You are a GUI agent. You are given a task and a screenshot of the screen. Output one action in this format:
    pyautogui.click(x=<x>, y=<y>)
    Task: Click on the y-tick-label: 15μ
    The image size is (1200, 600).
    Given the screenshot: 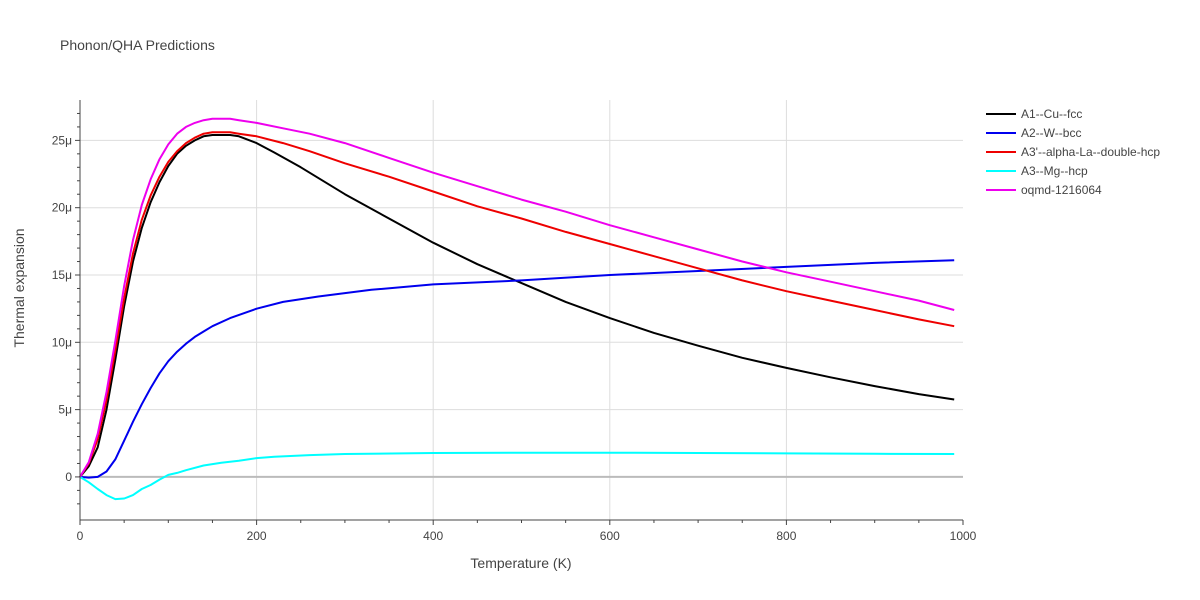 What is the action you would take?
    pyautogui.click(x=62, y=275)
    